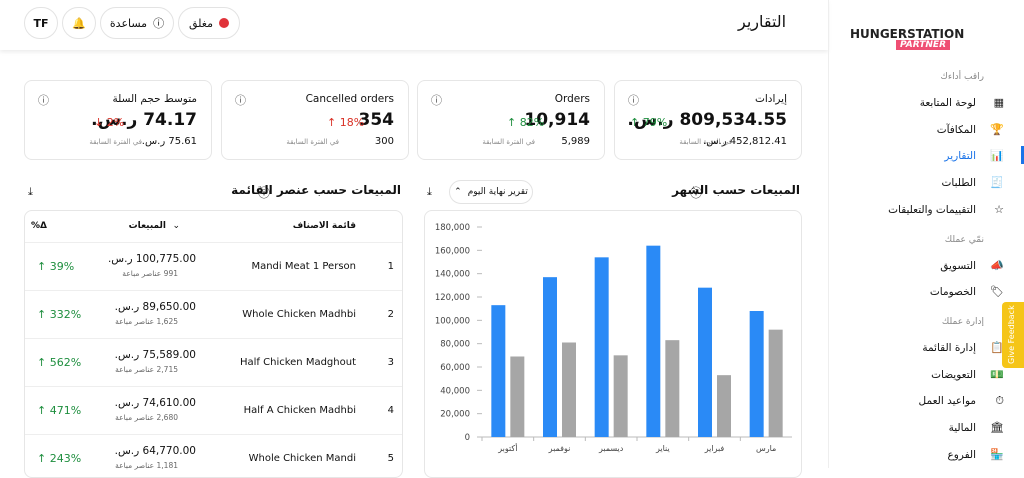 This screenshot has height=478, width=1024. I want to click on nav-item: الفروع, so click(961, 454).